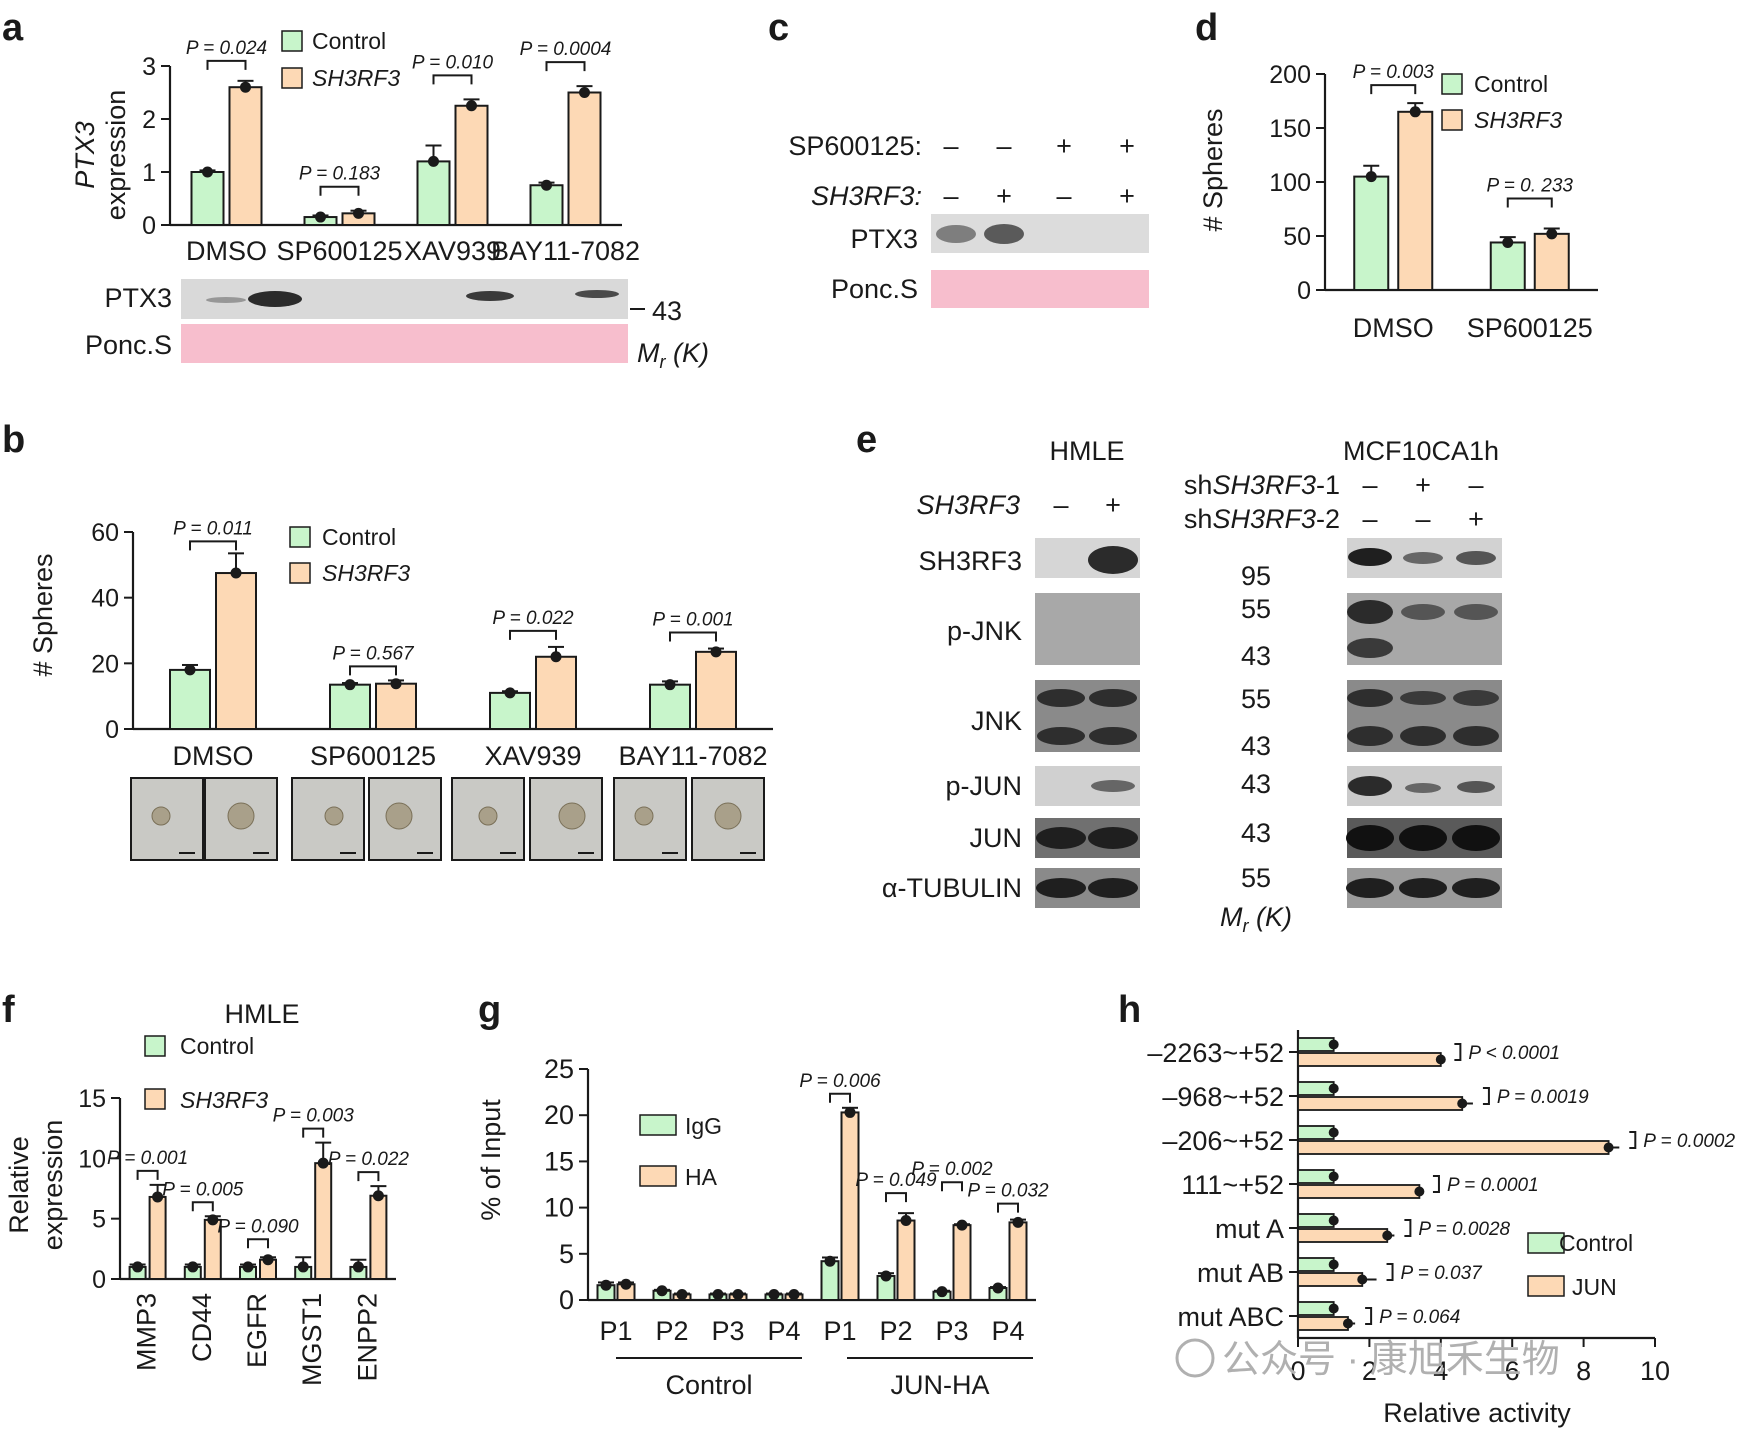 This screenshot has height=1431, width=1746. What do you see at coordinates (1087, 629) in the screenshot?
I see `blot-hmle-p-jnk` at bounding box center [1087, 629].